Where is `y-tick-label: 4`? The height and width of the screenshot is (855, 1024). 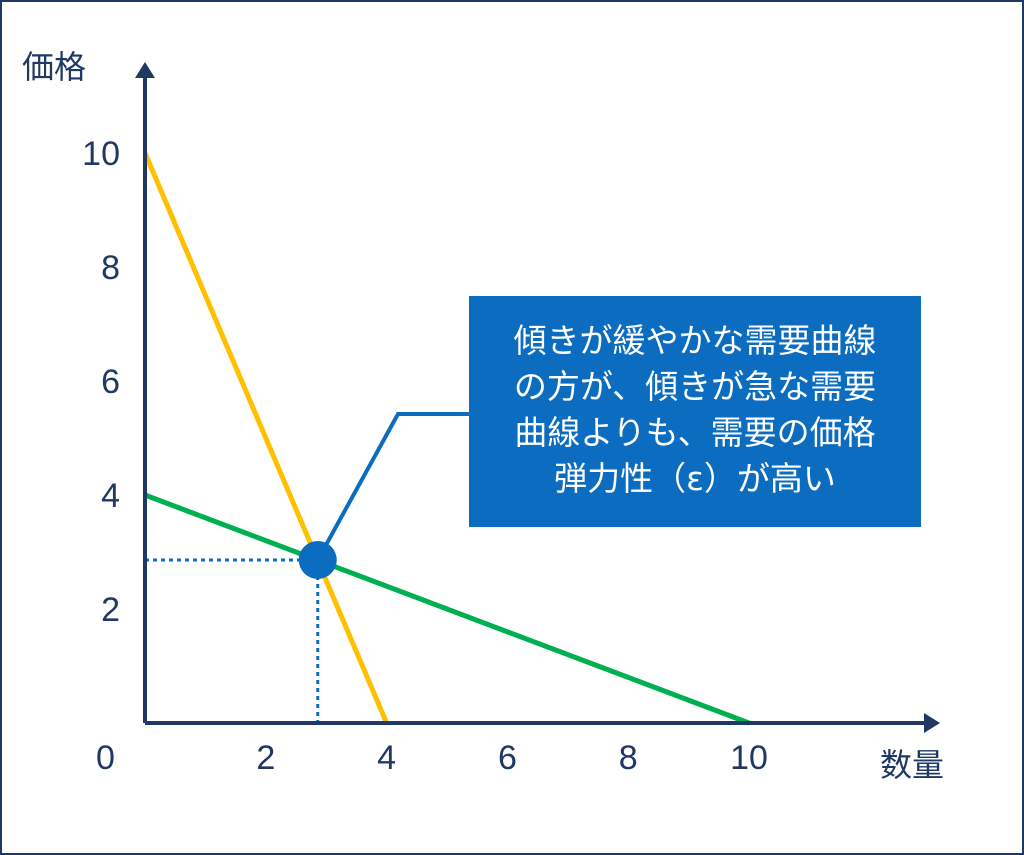 y-tick-label: 4 is located at coordinates (110, 496).